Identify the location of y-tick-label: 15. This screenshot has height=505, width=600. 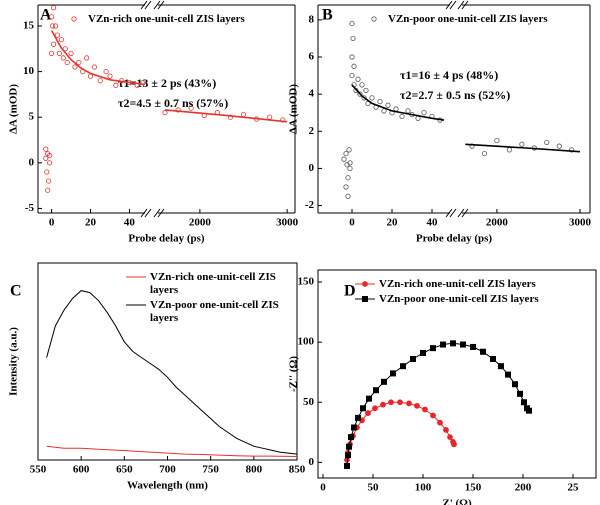
(29, 26).